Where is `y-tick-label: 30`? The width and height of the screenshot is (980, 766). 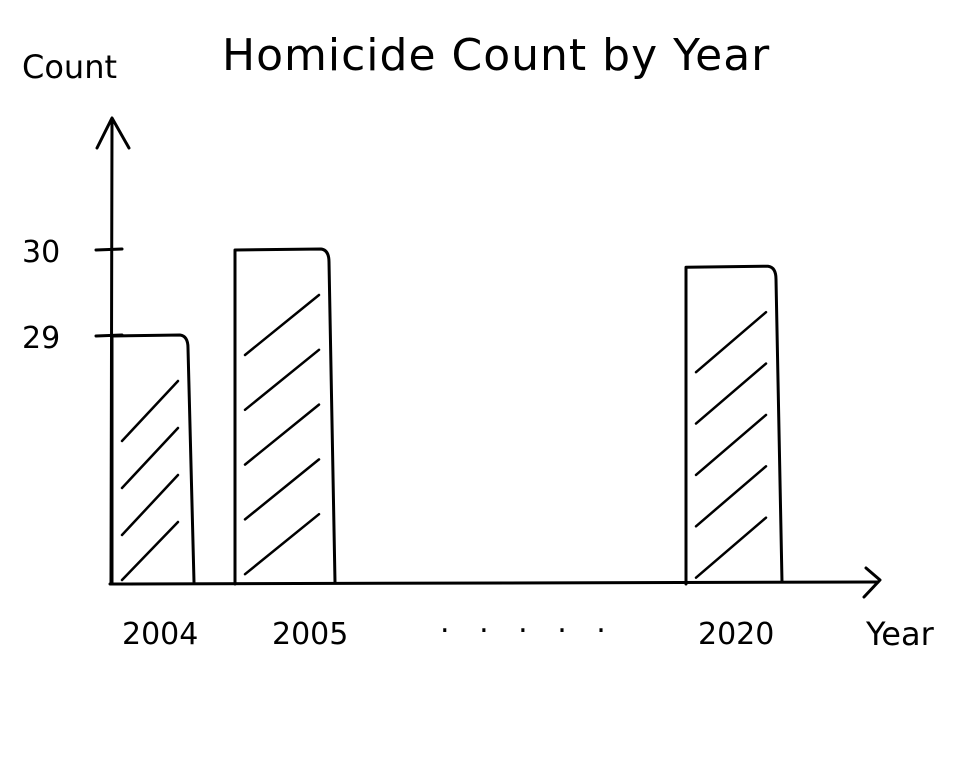 y-tick-label: 30 is located at coordinates (41, 252).